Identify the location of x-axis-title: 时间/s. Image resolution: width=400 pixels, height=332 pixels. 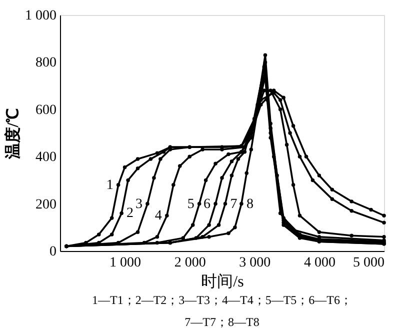
(222, 281).